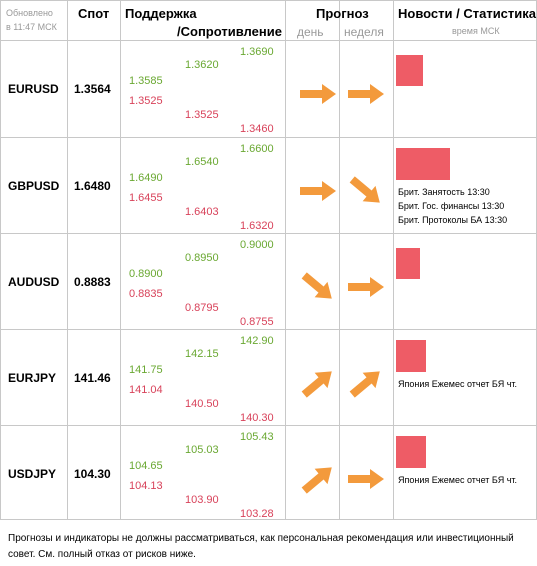  I want to click on support1-green: 0.8900, so click(146, 274).